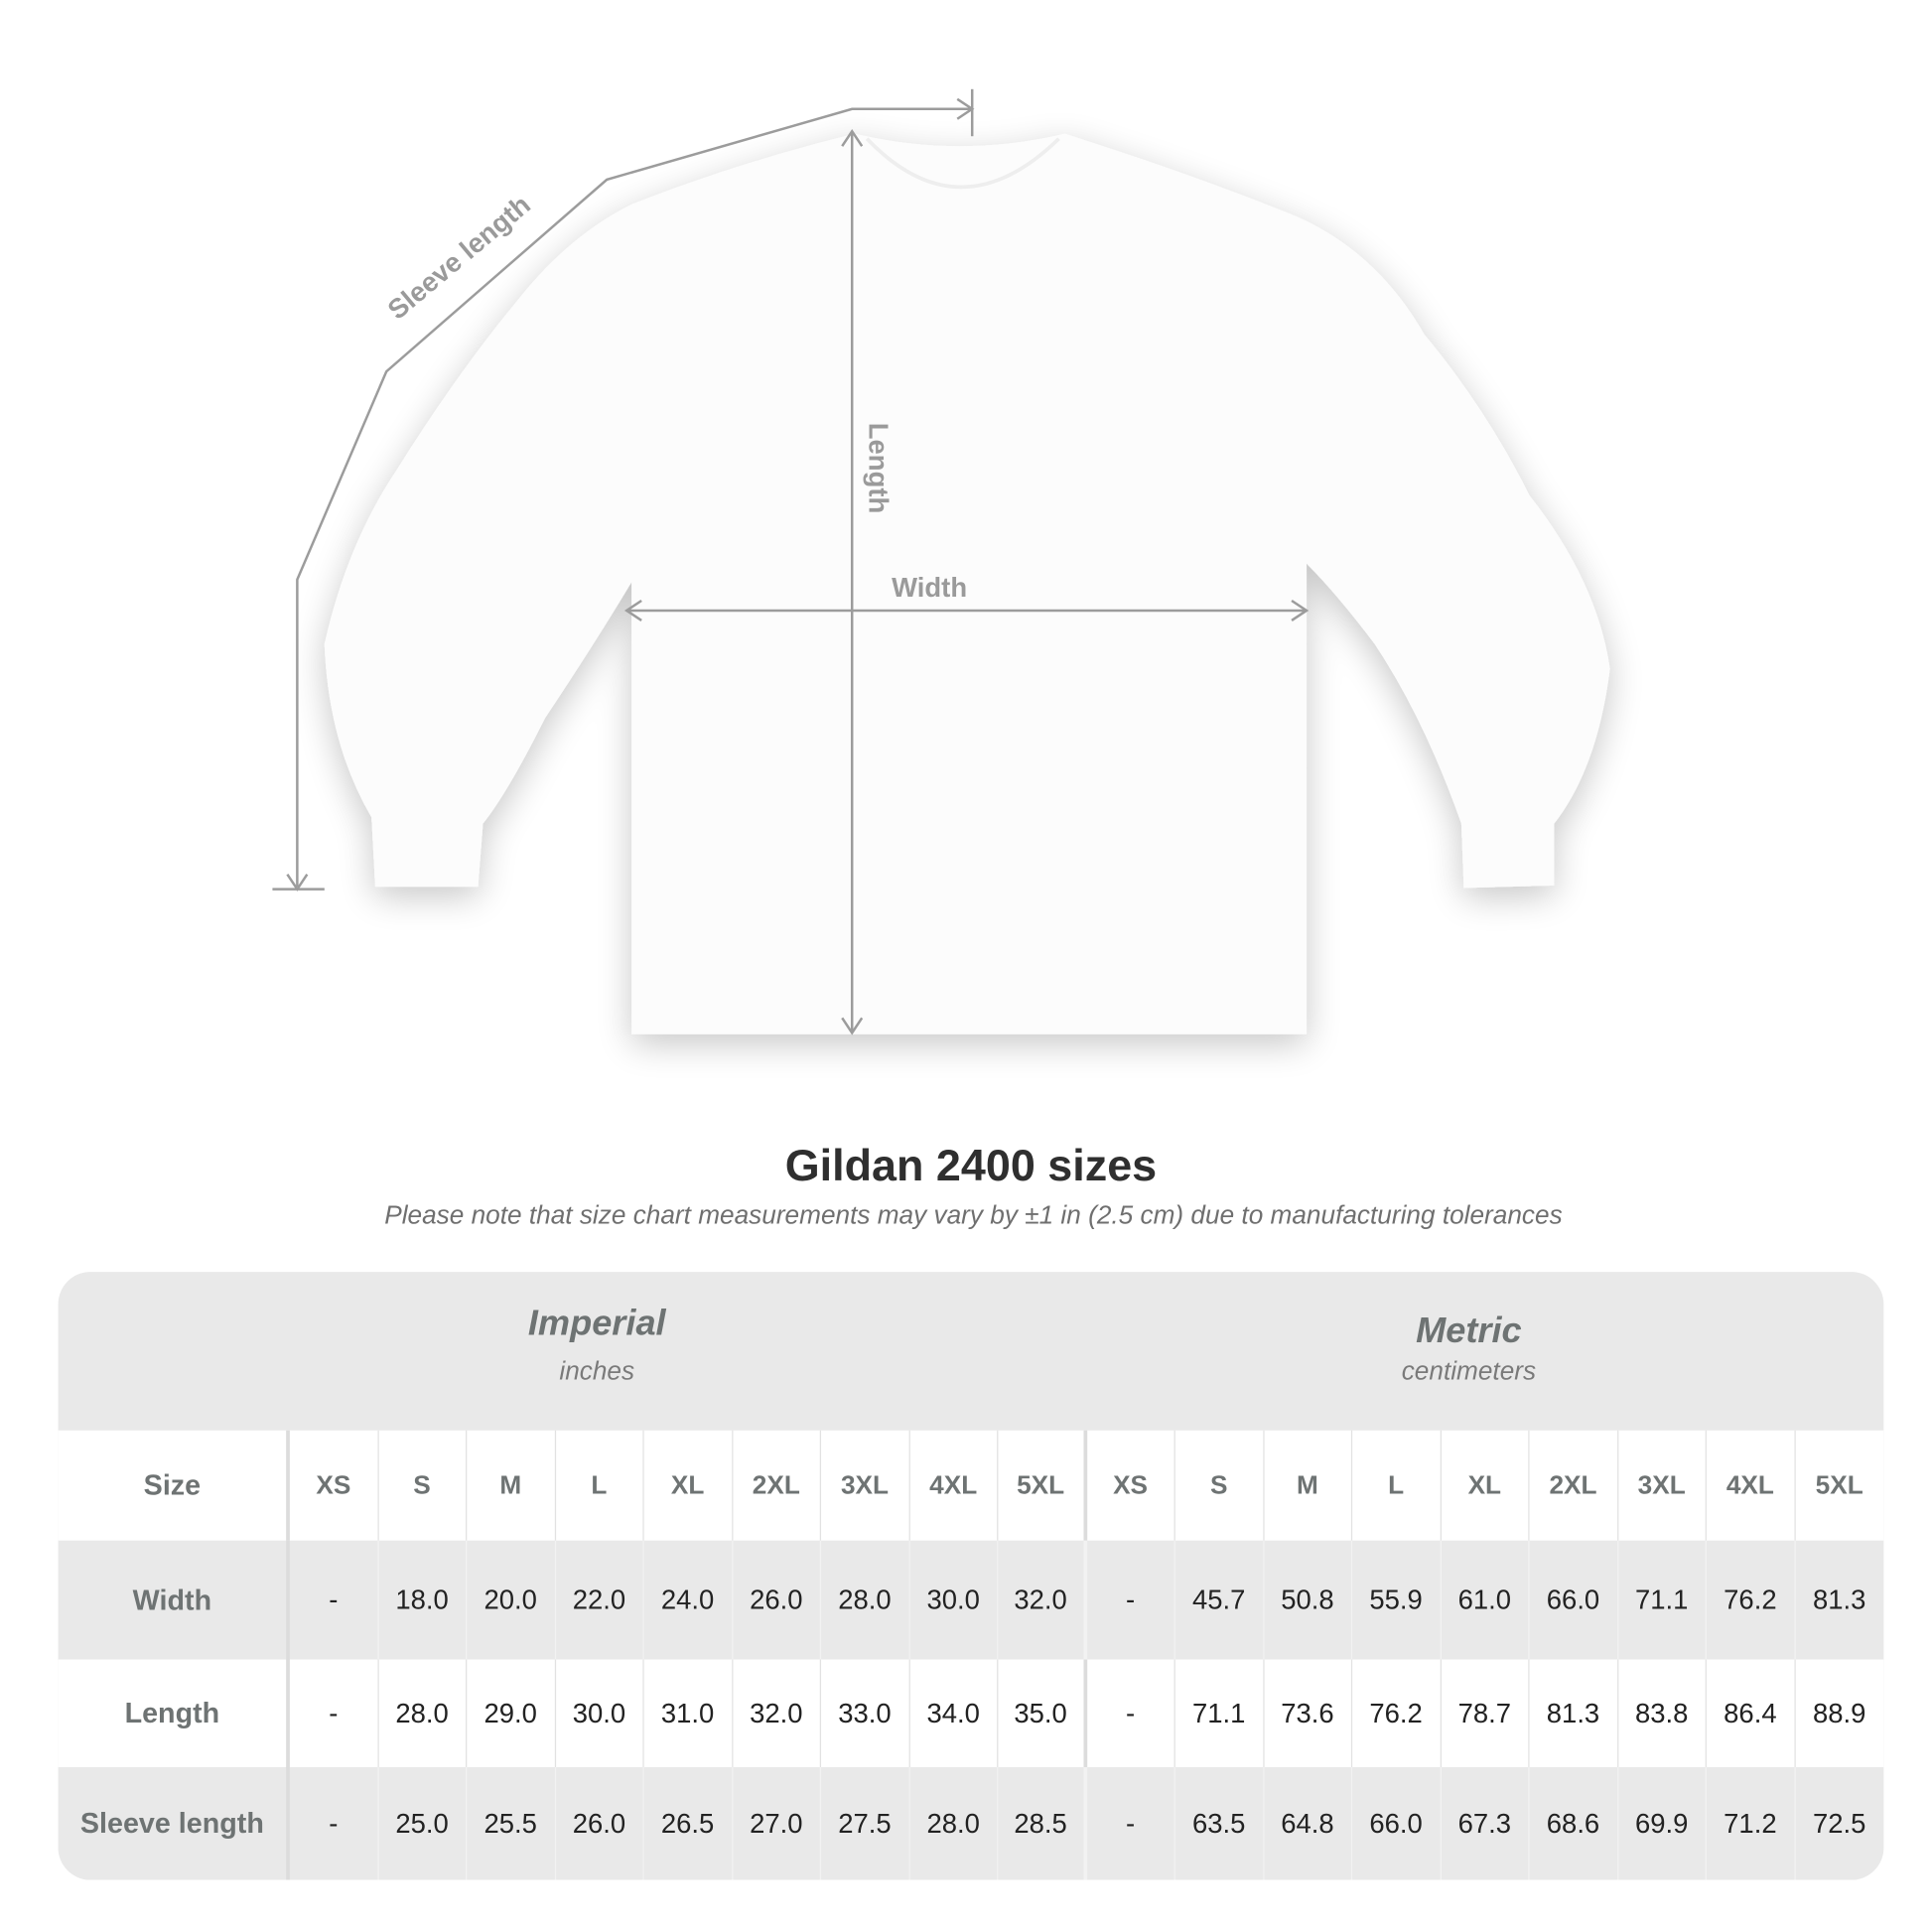 The image size is (1932, 1932). I want to click on value-cell: 68.6, so click(1574, 1823).